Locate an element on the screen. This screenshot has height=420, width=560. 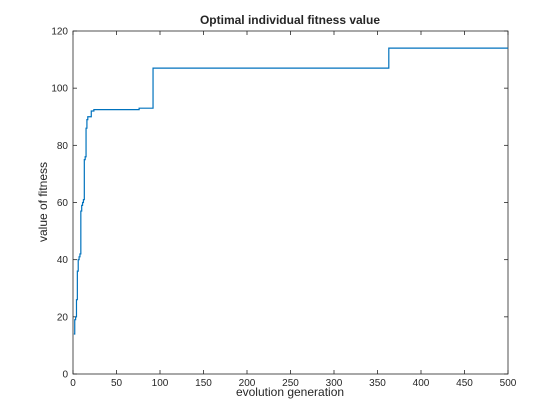
x-tick-label: 150 is located at coordinates (203, 383).